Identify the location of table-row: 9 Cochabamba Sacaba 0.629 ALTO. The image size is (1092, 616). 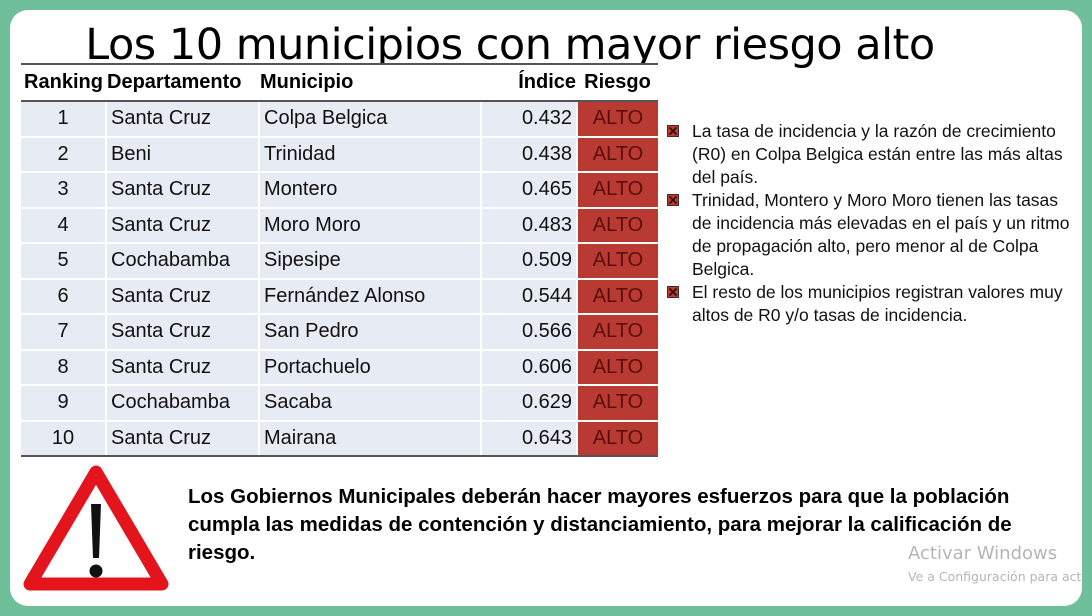
(339, 403).